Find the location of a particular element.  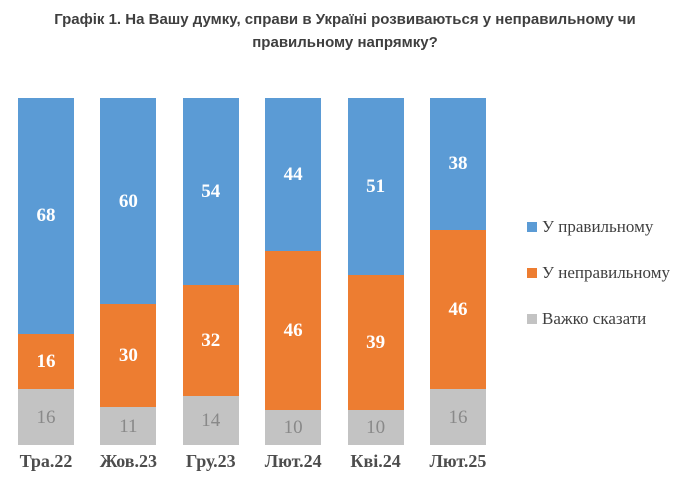

bar-value-label: 54 is located at coordinates (211, 192).